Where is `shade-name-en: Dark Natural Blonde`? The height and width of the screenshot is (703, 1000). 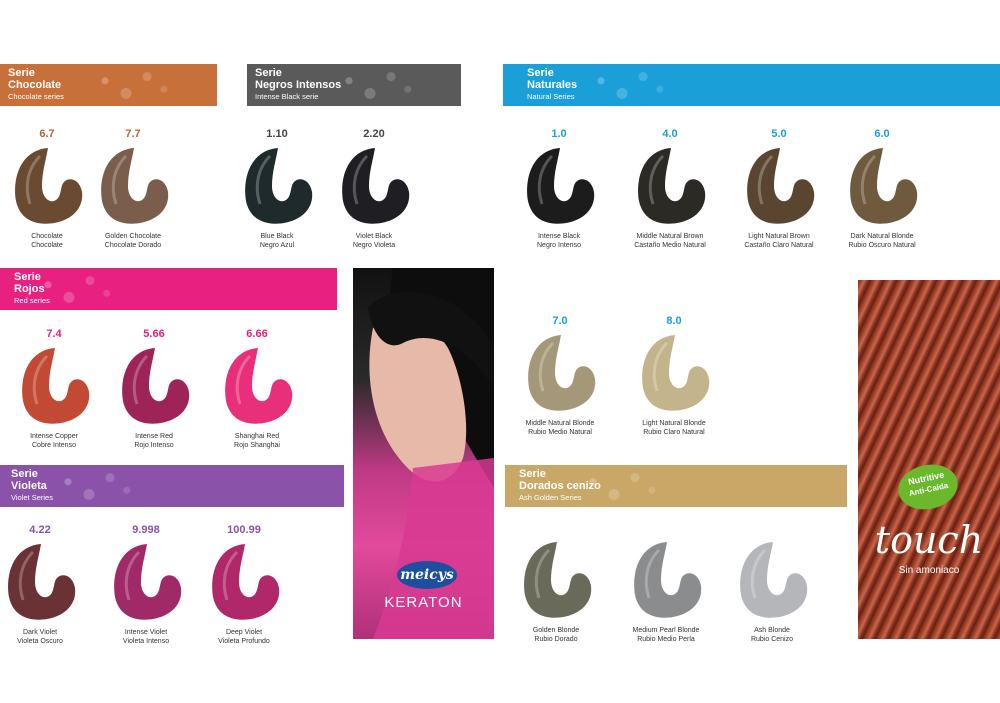 shade-name-en: Dark Natural Blonde is located at coordinates (882, 236).